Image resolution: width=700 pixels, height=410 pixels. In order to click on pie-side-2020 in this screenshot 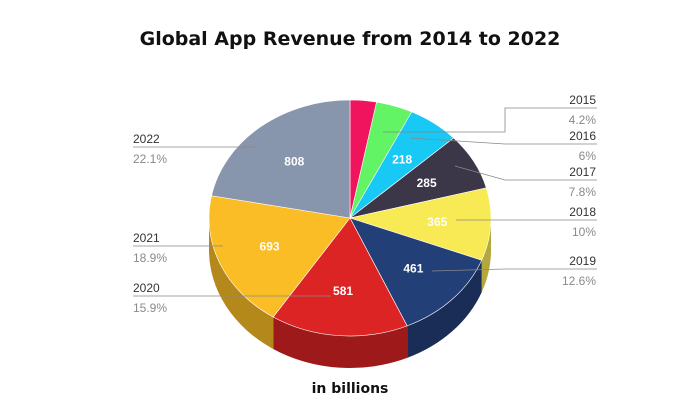, I will do `click(340, 342)`.